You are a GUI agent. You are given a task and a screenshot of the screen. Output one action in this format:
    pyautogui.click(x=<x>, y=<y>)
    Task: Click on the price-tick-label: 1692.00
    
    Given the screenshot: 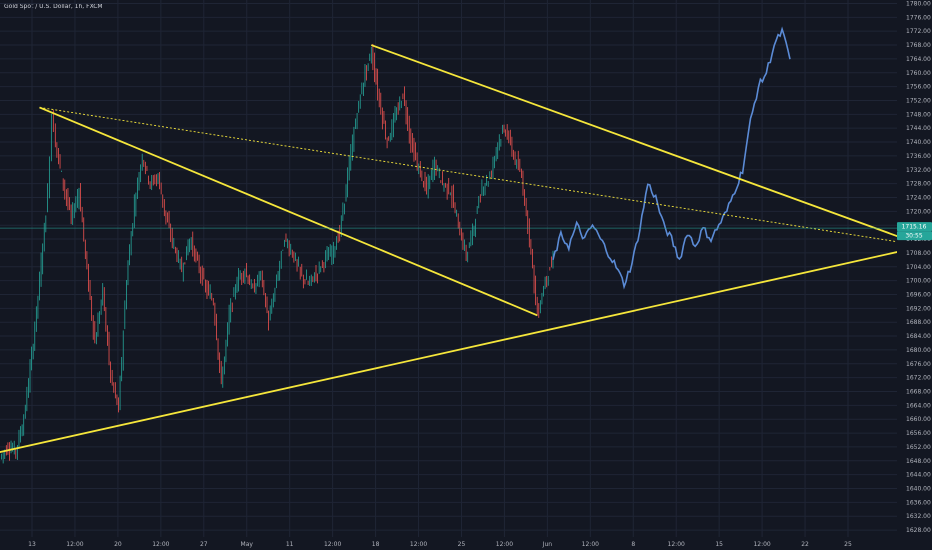 What is the action you would take?
    pyautogui.click(x=918, y=308)
    